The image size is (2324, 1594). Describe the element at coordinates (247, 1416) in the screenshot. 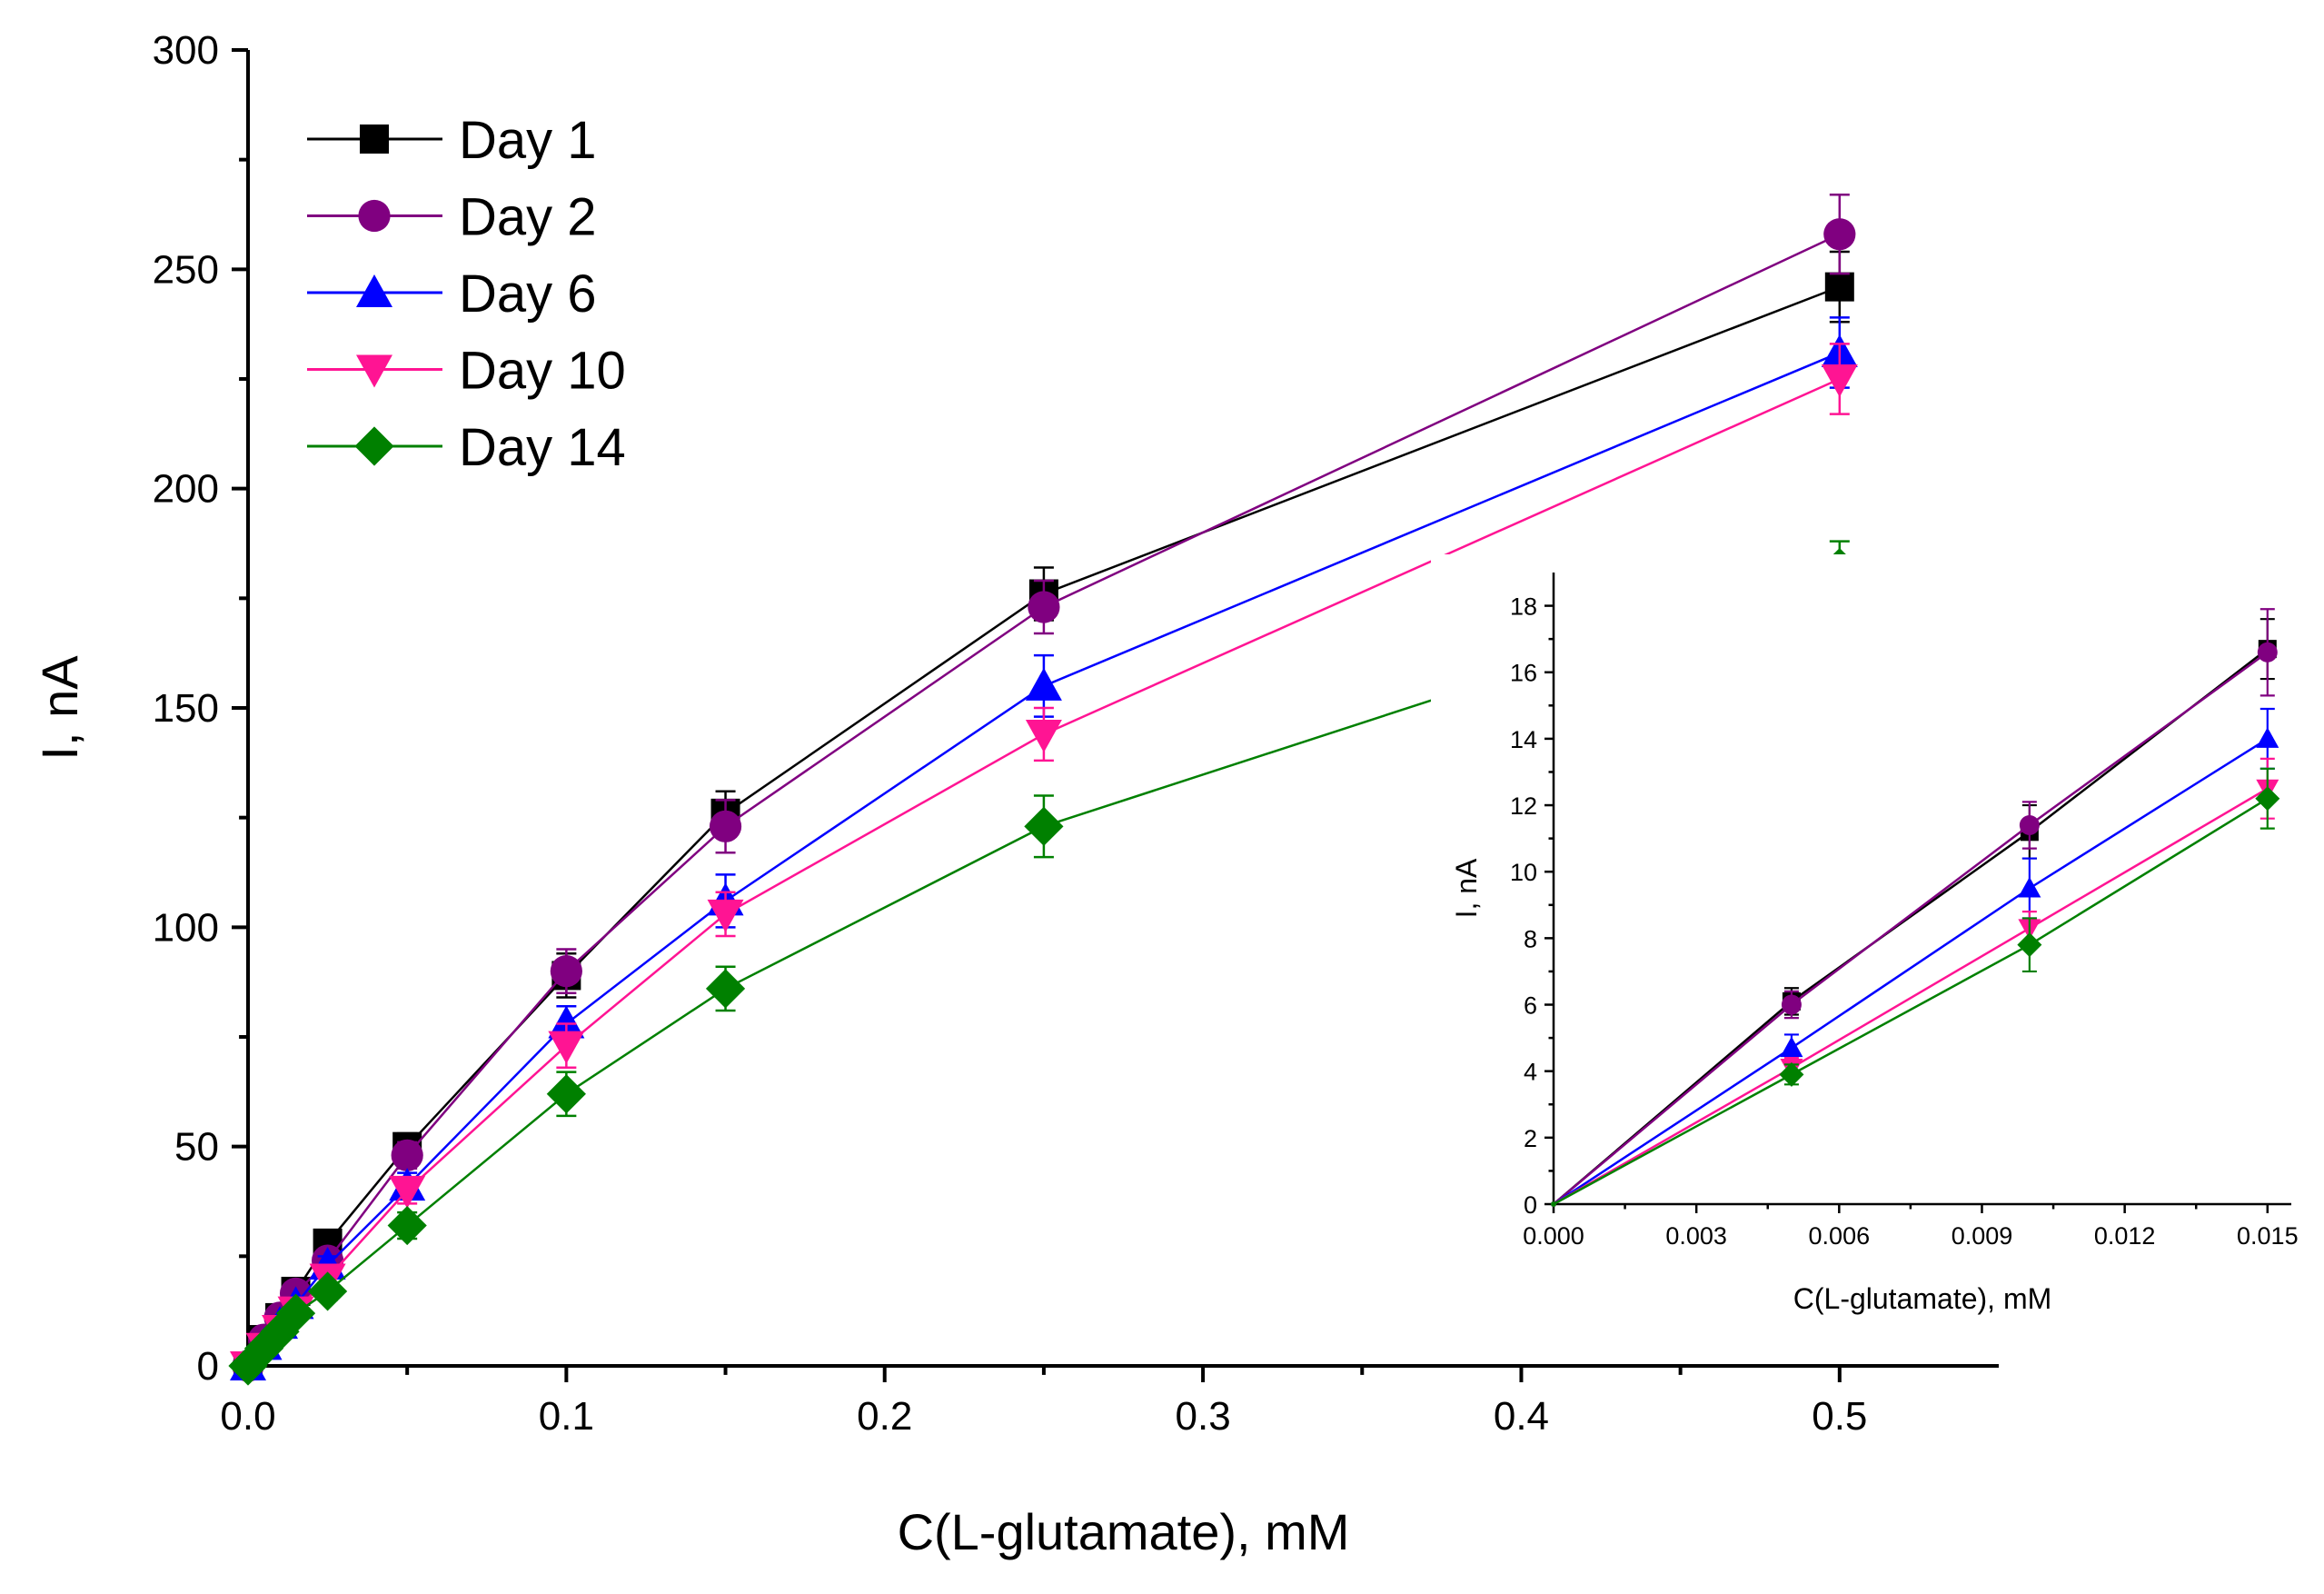

I see `main-x-tick-label: 0.0` at that location.